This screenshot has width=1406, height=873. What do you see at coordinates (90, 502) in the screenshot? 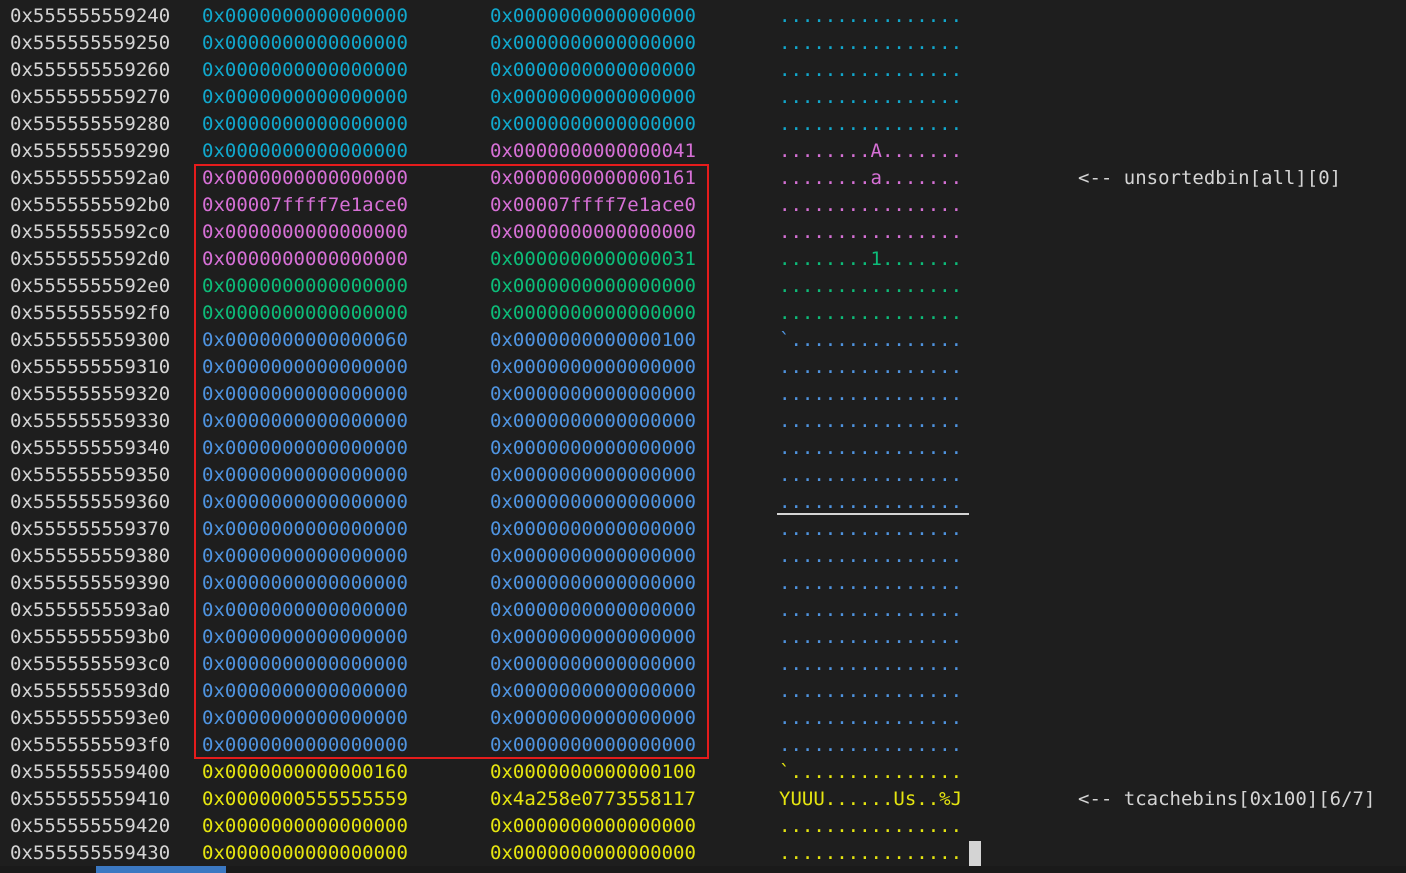
I see `memory-address: 0x555555559360` at bounding box center [90, 502].